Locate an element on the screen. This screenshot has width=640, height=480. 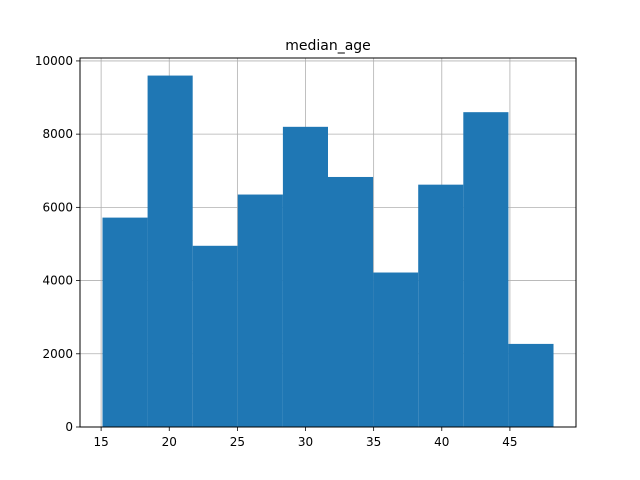
x-tick-label: 25 is located at coordinates (237, 442).